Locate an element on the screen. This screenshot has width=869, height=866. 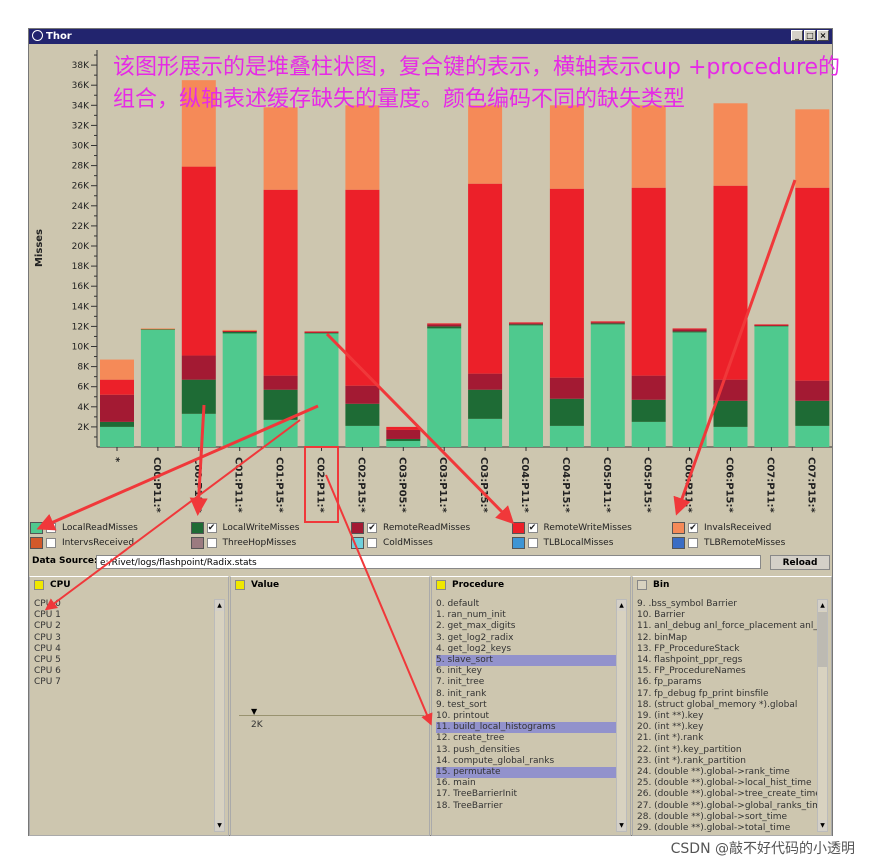
list-item: 12. create_tree is located at coordinates (470, 738).